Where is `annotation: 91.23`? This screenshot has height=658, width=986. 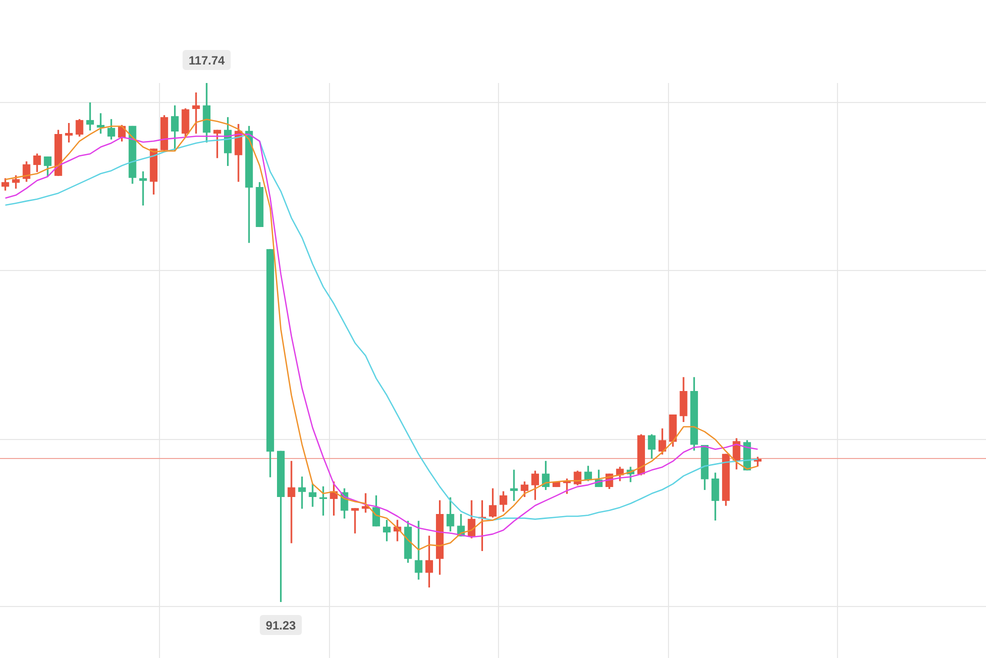 annotation: 91.23 is located at coordinates (281, 625).